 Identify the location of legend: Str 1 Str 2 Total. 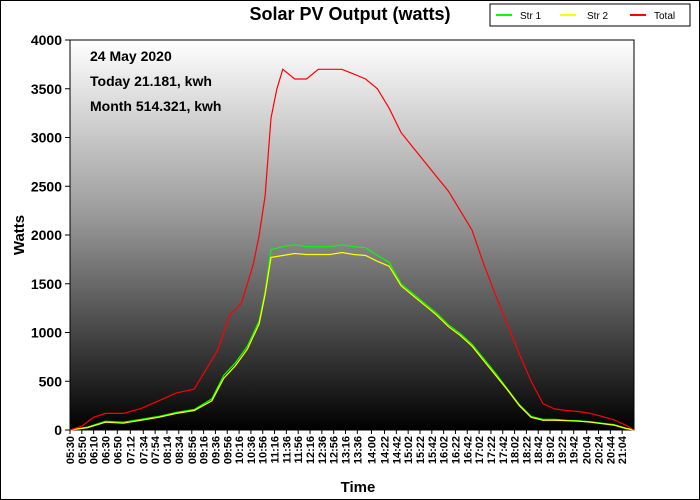
(590, 15).